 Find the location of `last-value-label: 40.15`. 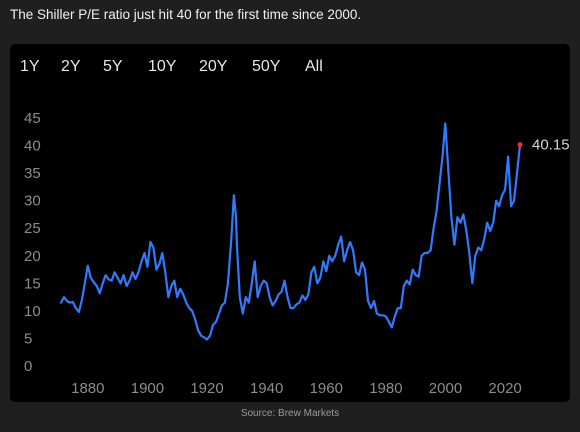

last-value-label: 40.15 is located at coordinates (551, 145).